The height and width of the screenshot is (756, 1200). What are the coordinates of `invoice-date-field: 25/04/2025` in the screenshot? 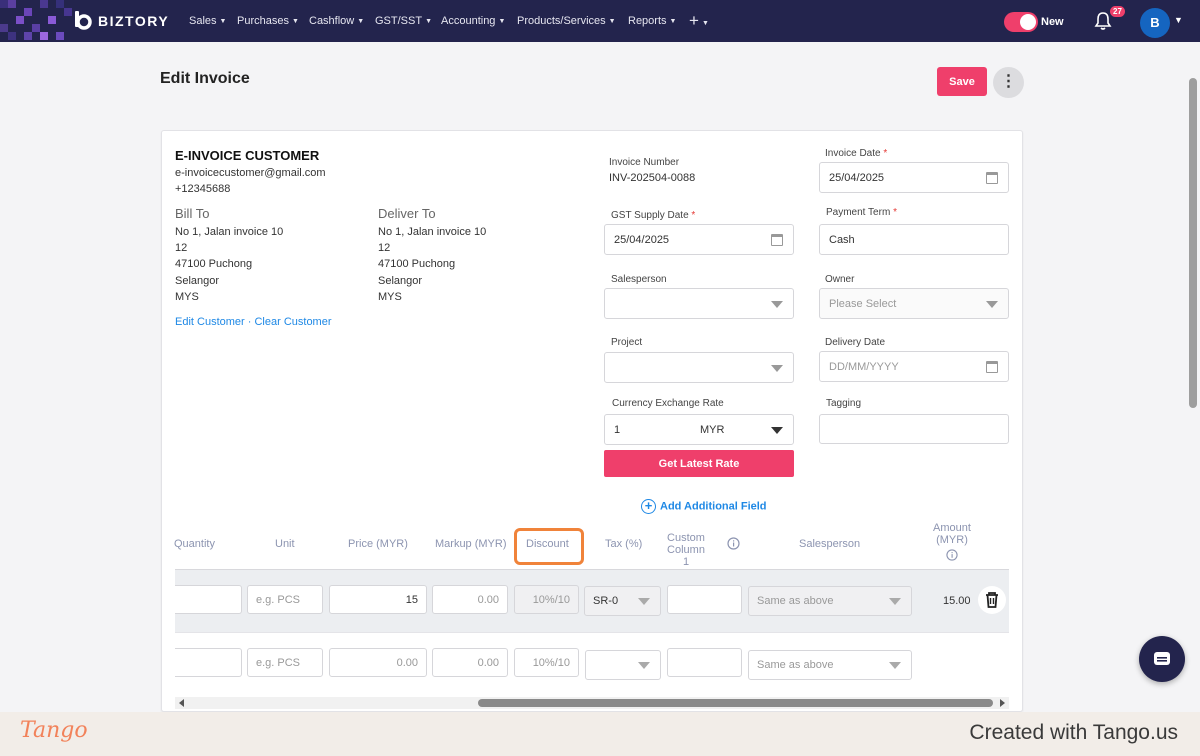 It's located at (914, 177).